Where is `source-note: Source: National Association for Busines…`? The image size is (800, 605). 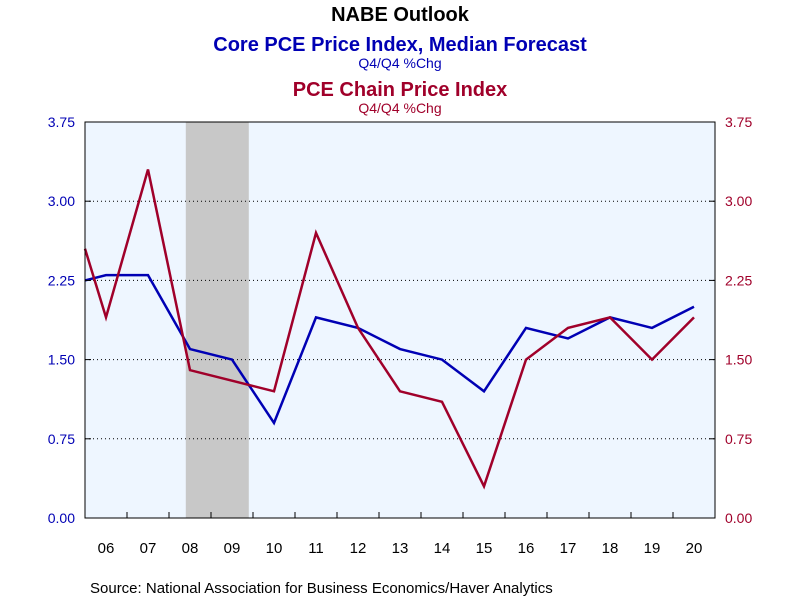
source-note: Source: National Association for Busines… is located at coordinates (321, 588).